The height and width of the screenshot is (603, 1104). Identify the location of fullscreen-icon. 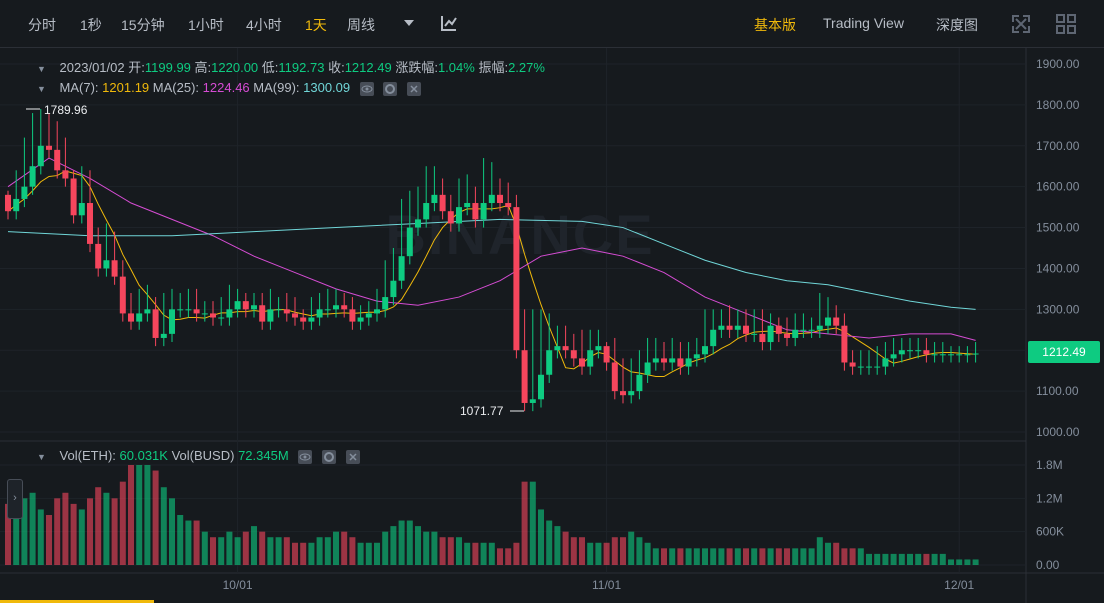
(1021, 26).